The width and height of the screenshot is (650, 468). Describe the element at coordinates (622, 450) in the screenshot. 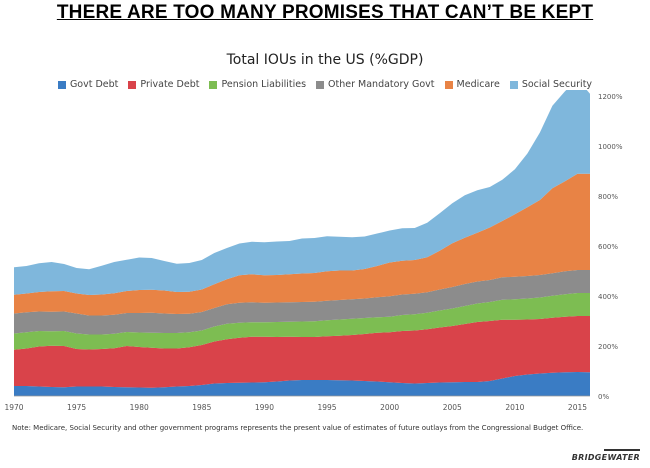

I see `logo-mark` at that location.